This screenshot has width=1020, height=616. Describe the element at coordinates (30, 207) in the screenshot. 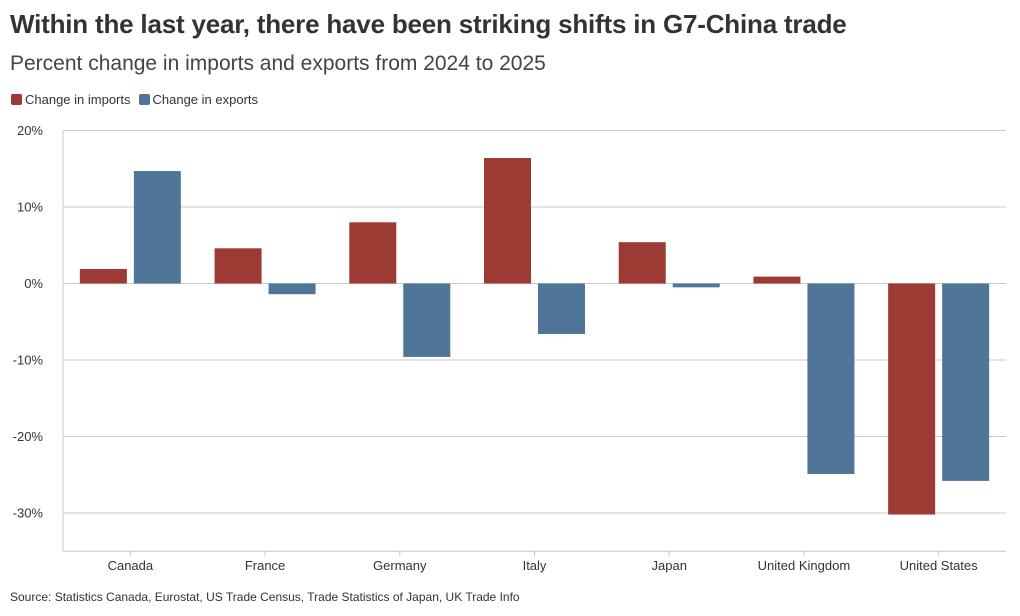

I see `y-tick-label: 10%` at that location.